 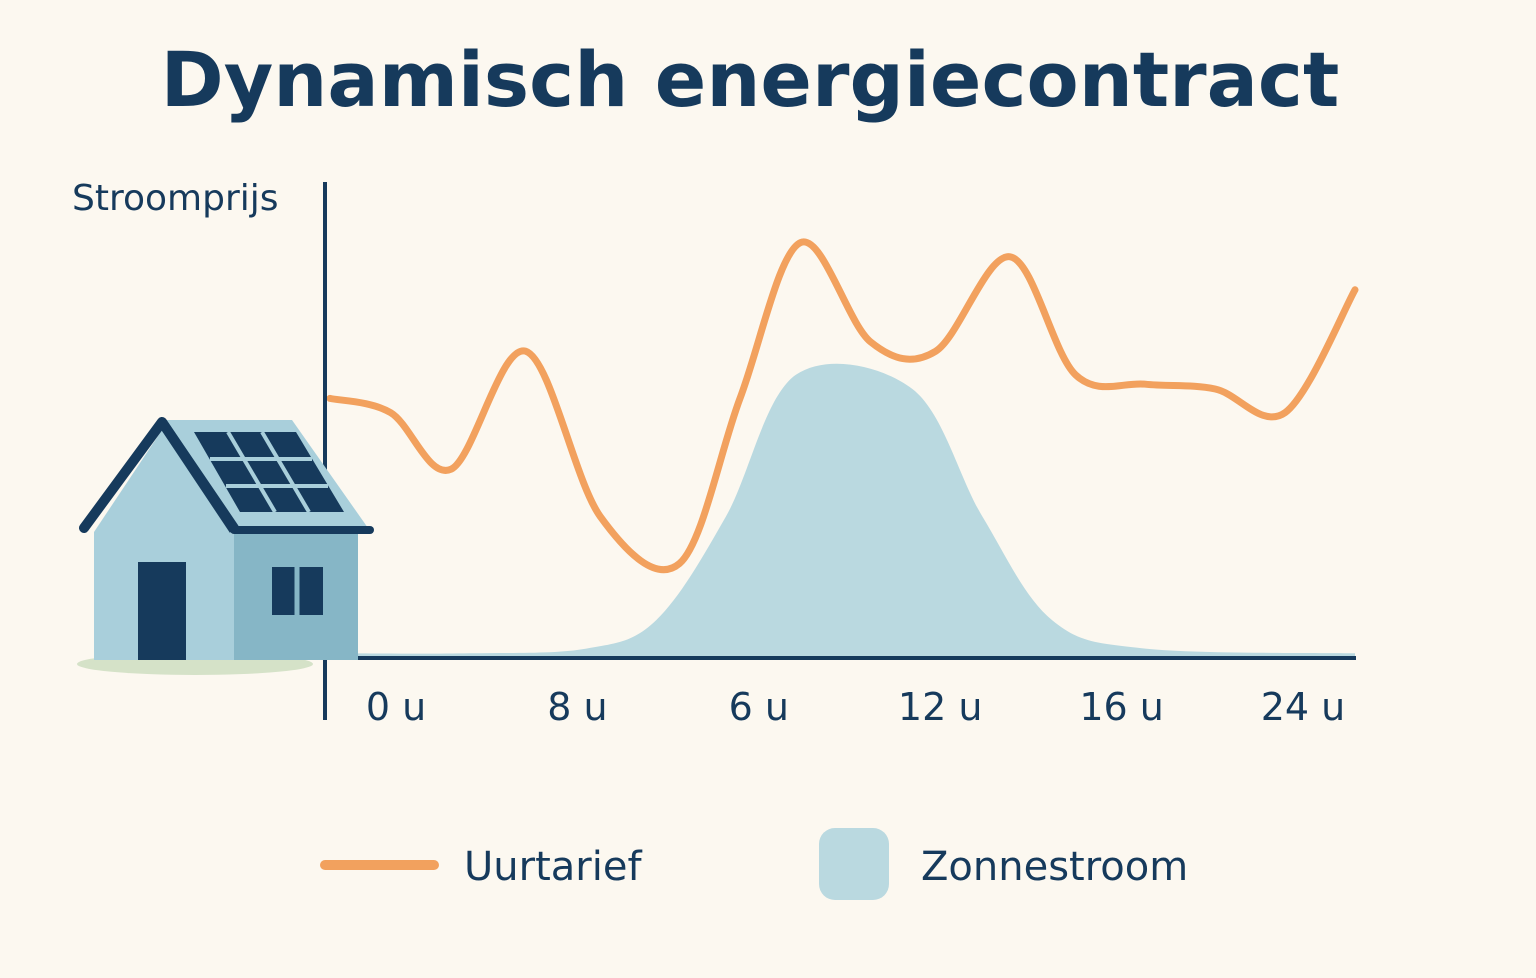 What do you see at coordinates (1121, 707) in the screenshot?
I see `x-tick-label: 16 u` at bounding box center [1121, 707].